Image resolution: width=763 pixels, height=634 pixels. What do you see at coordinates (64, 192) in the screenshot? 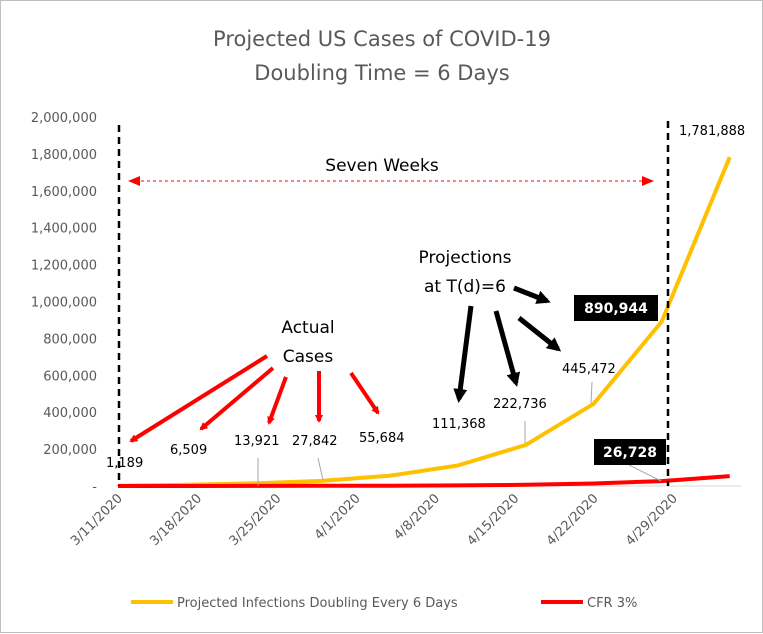
I see `y-tick-label: 1,600,000` at bounding box center [64, 192].